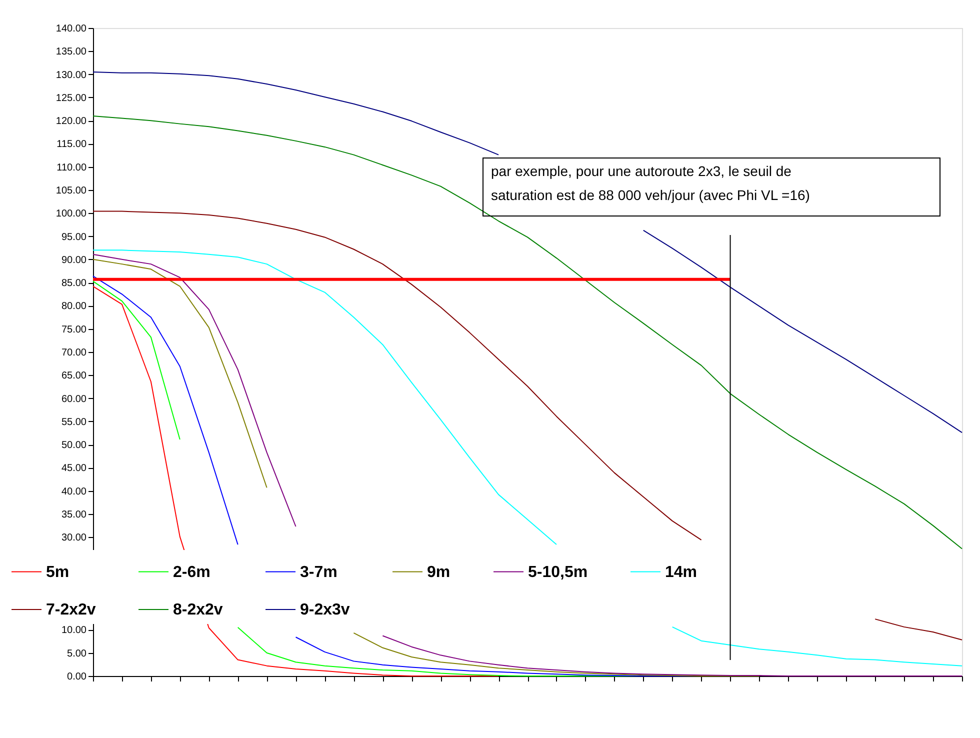 Image resolution: width=980 pixels, height=738 pixels. What do you see at coordinates (71, 75) in the screenshot?
I see `y-tick-label: 130.00` at bounding box center [71, 75].